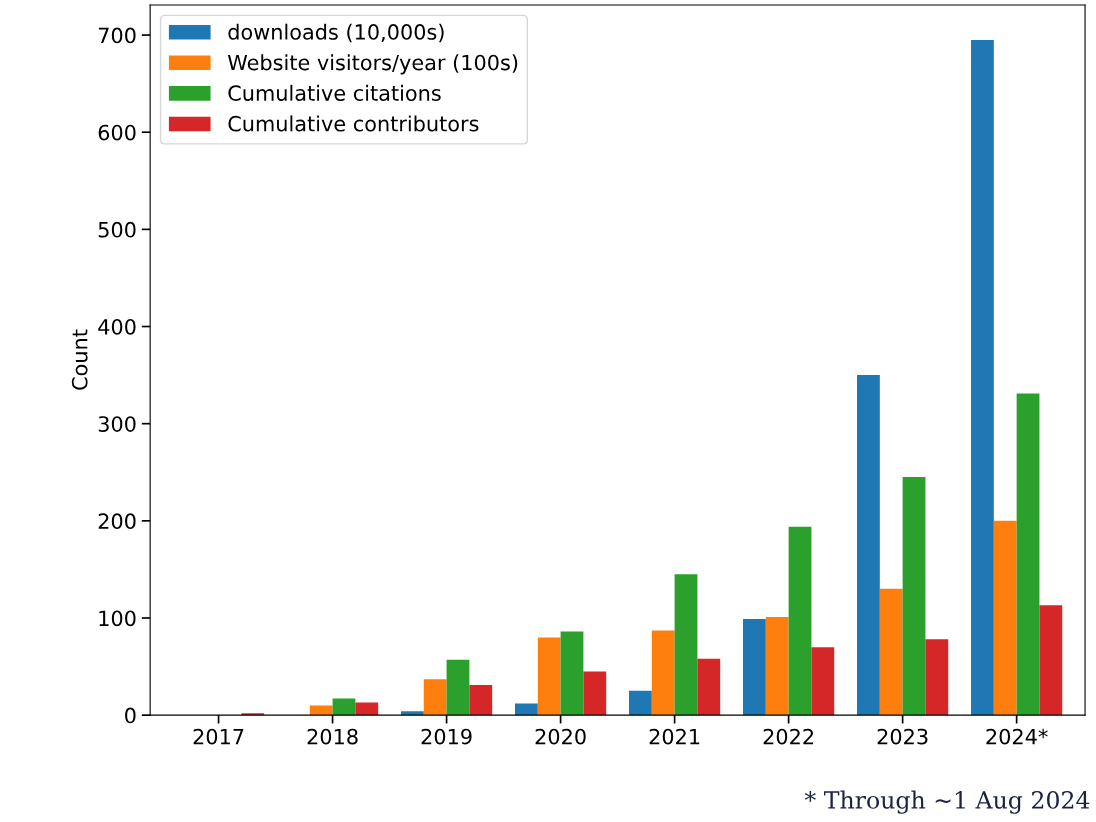 The image size is (1096, 822). What do you see at coordinates (788, 736) in the screenshot?
I see `x-tick-label: 2022` at bounding box center [788, 736].